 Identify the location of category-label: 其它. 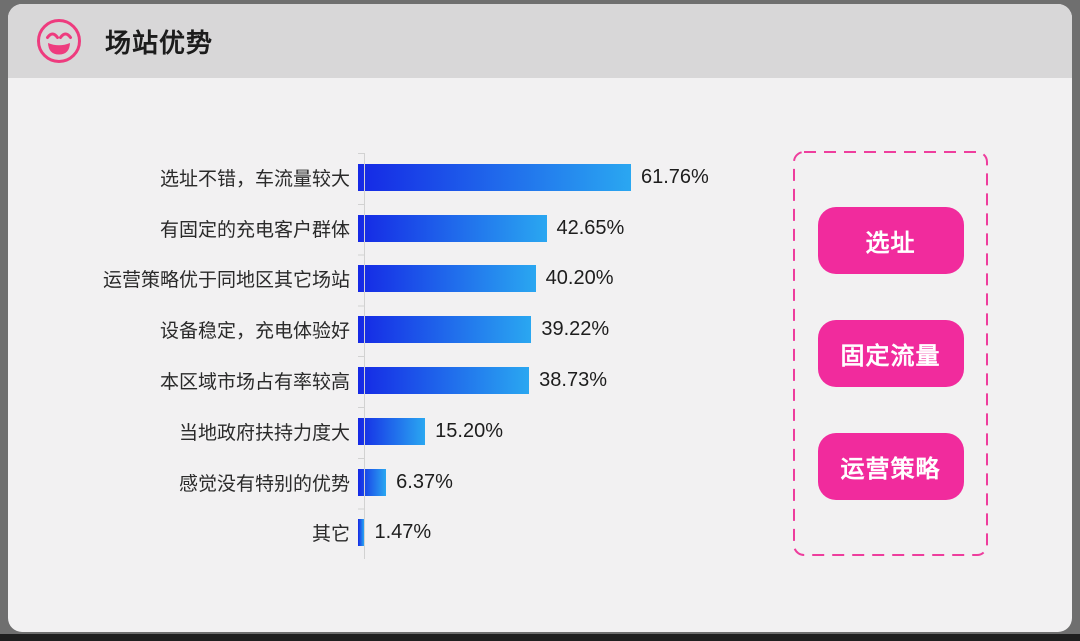
(330, 535).